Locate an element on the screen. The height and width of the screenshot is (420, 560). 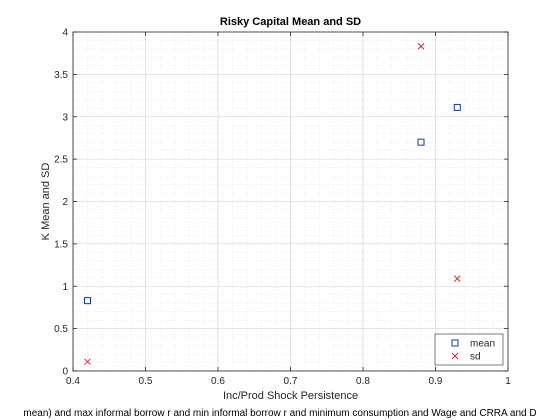
y-tick-label: 0.5 is located at coordinates (61, 329).